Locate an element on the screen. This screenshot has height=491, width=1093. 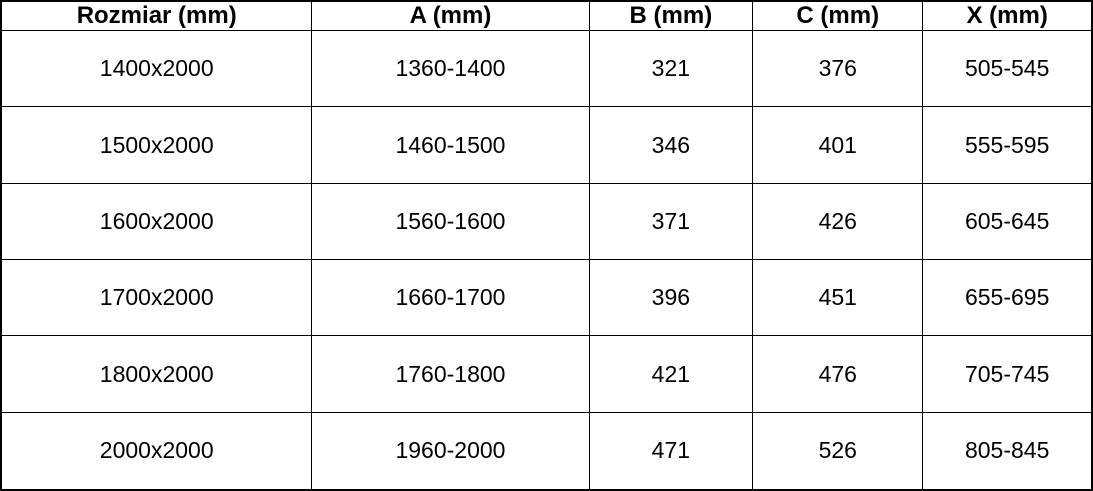
cell-a: 1960-2000 is located at coordinates (450, 451).